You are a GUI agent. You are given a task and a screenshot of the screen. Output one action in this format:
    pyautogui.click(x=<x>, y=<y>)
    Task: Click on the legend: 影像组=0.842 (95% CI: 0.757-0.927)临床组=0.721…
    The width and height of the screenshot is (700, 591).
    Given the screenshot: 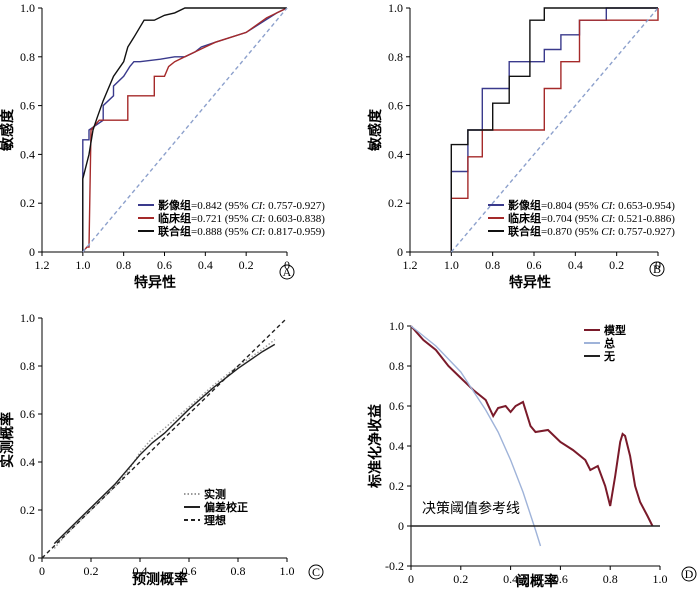 What is the action you would take?
    pyautogui.click(x=231, y=218)
    